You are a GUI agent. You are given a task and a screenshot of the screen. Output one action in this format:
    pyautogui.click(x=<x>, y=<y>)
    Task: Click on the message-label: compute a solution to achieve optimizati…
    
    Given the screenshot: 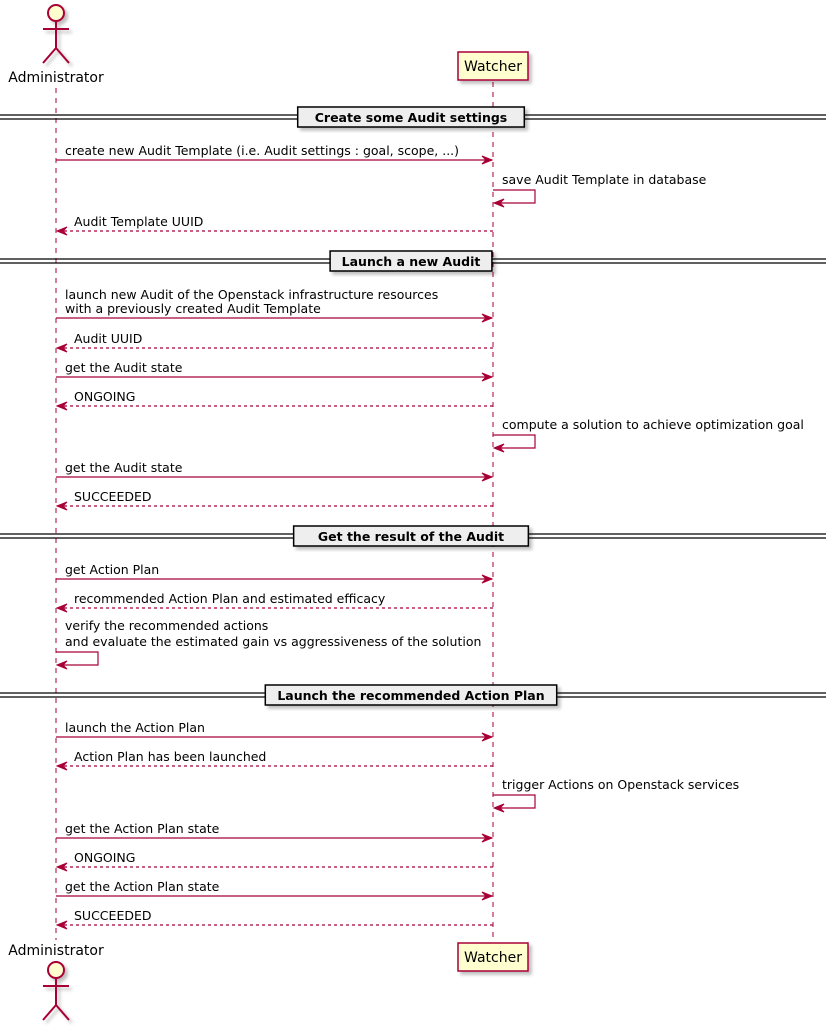 What is the action you would take?
    pyautogui.click(x=653, y=424)
    